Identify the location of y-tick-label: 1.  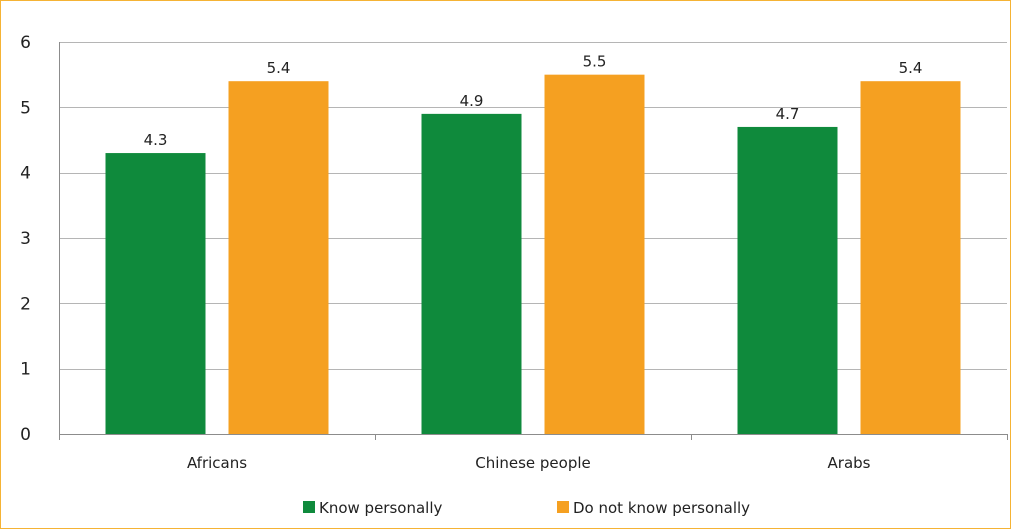
(25, 370).